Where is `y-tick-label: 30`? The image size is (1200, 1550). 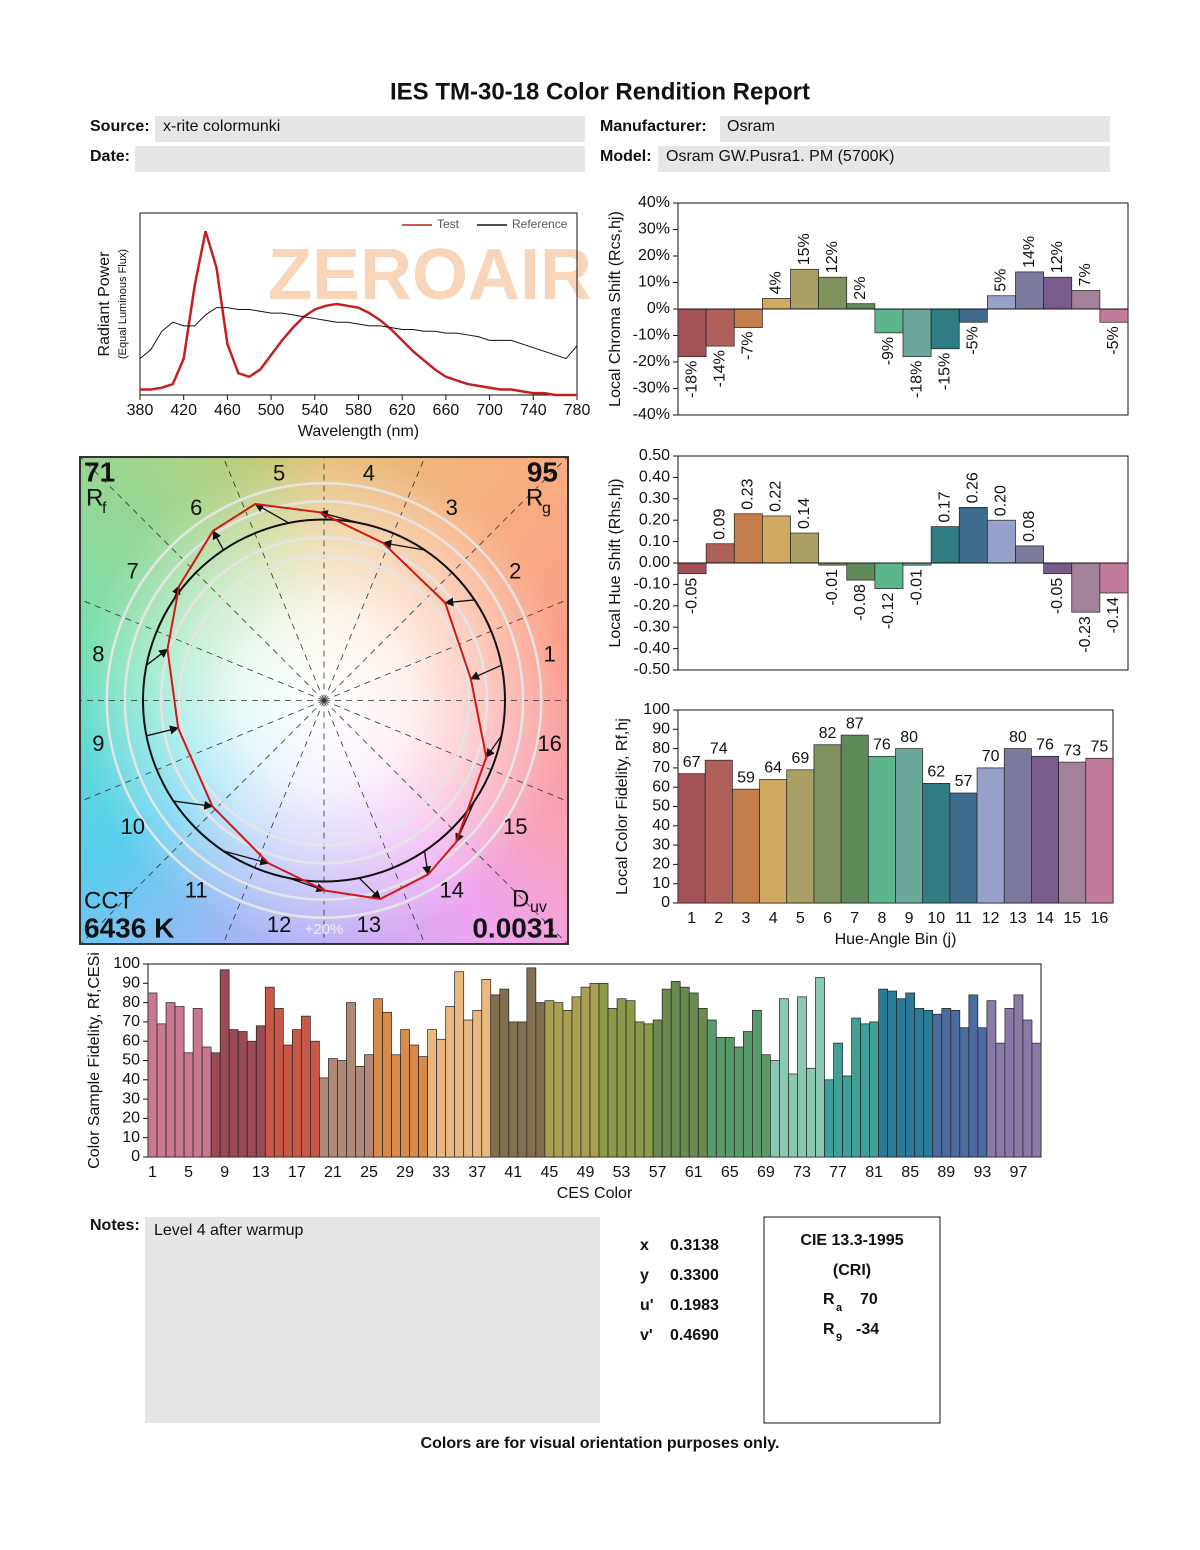
y-tick-label: 30 is located at coordinates (661, 844).